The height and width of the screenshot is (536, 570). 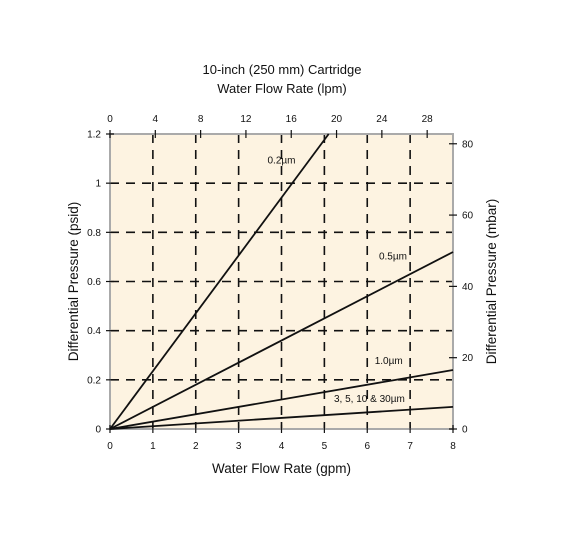 I want to click on y-tick-label: 1, so click(x=98, y=184).